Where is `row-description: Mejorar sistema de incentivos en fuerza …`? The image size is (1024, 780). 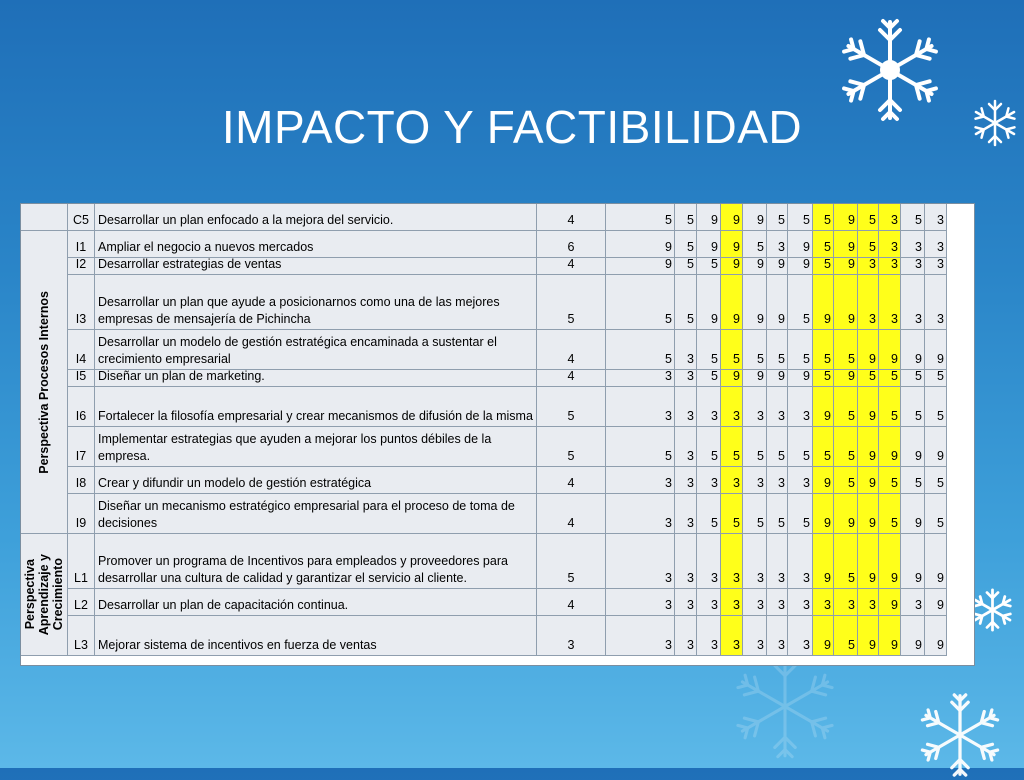
row-description: Mejorar sistema de incentivos en fuerza … is located at coordinates (316, 636).